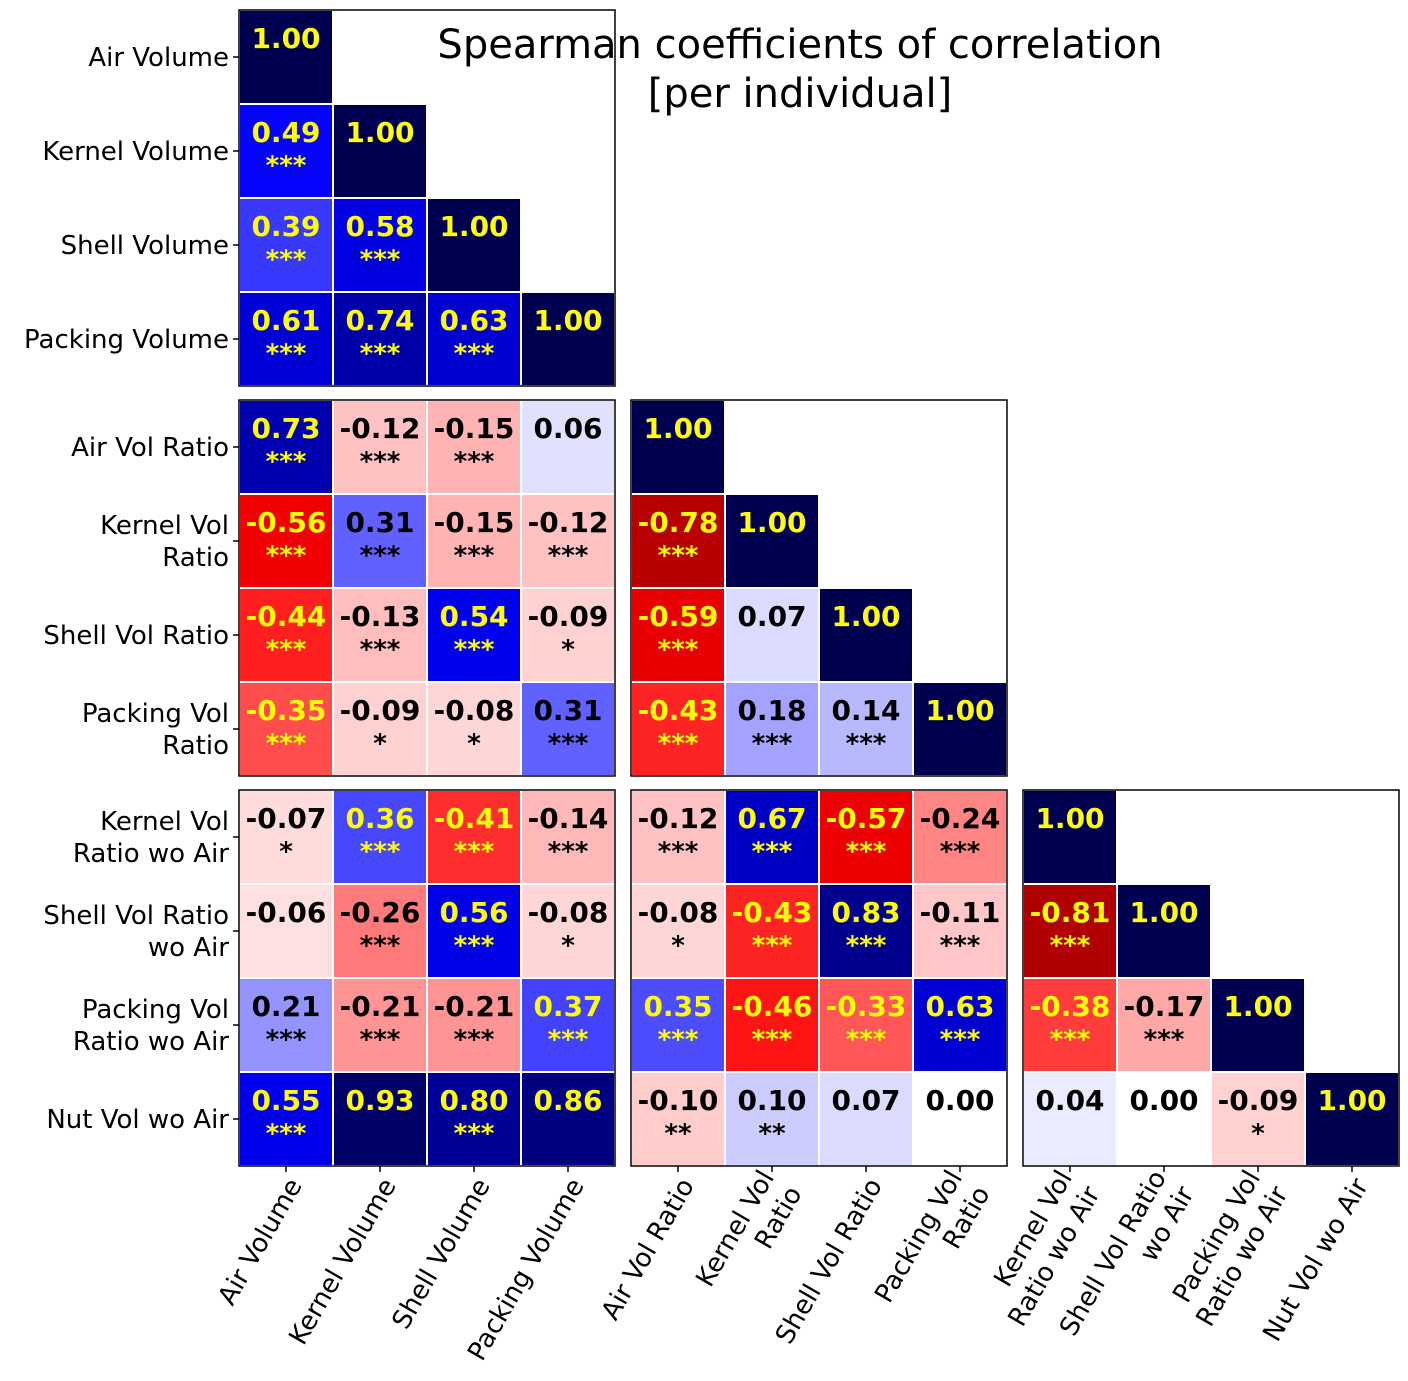  What do you see at coordinates (865, 710) in the screenshot?
I see `cell-value-label: 0.14` at bounding box center [865, 710].